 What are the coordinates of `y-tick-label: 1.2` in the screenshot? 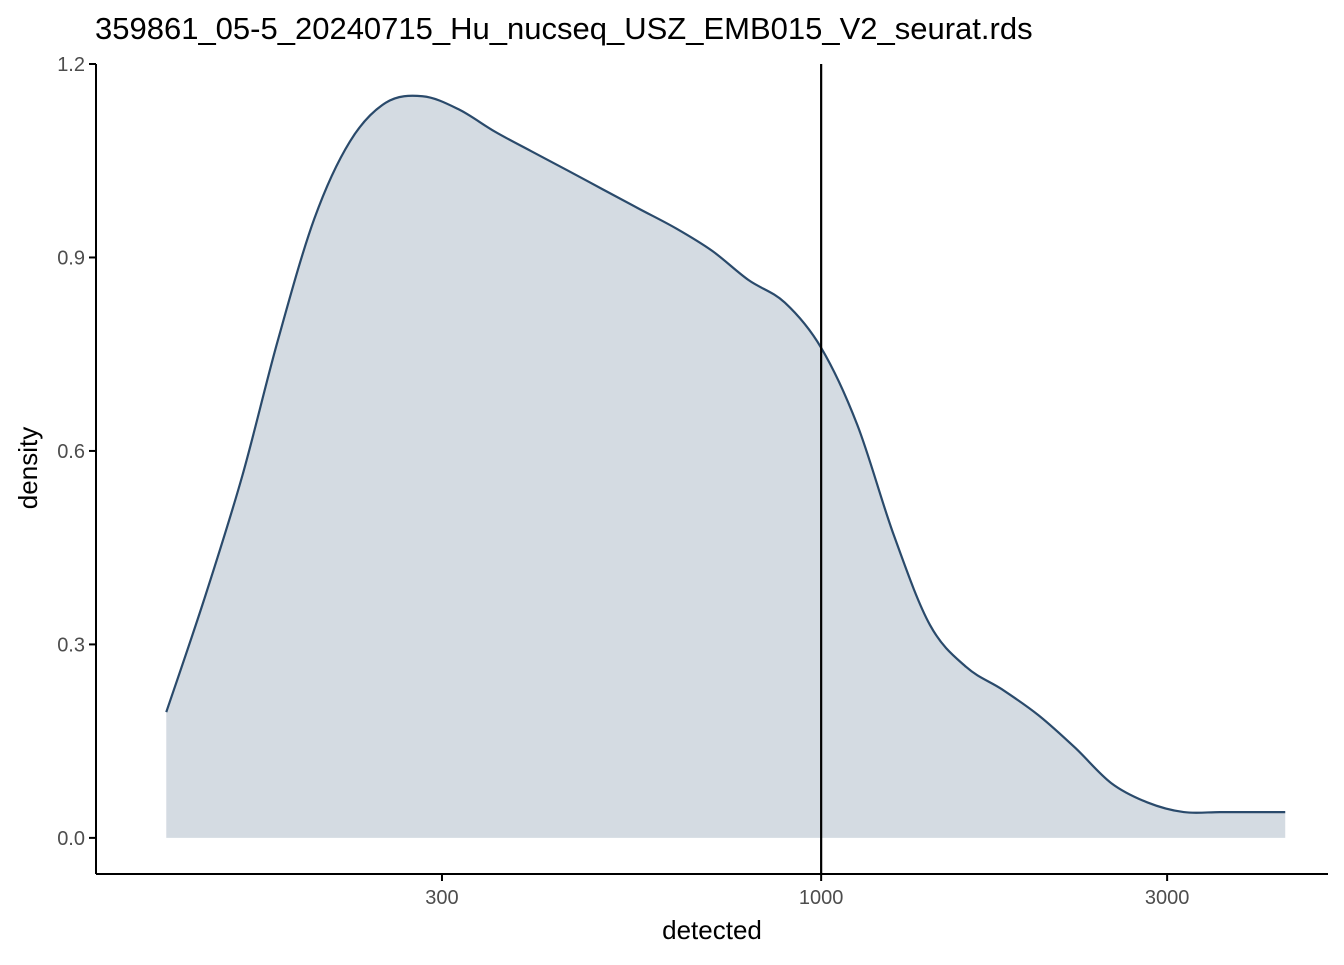 It's located at (71, 65).